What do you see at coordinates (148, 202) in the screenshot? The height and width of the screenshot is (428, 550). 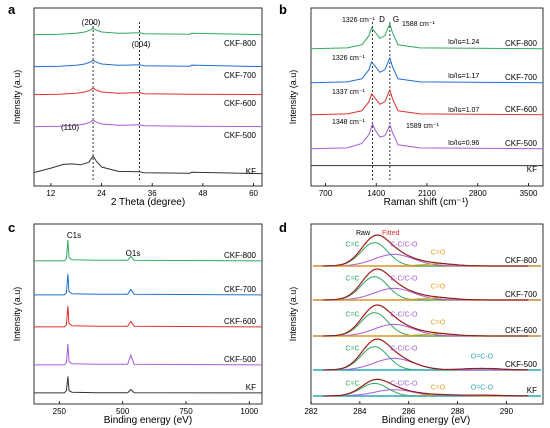 I see `panel-a-xlabel: 2 Theta (degree)` at bounding box center [148, 202].